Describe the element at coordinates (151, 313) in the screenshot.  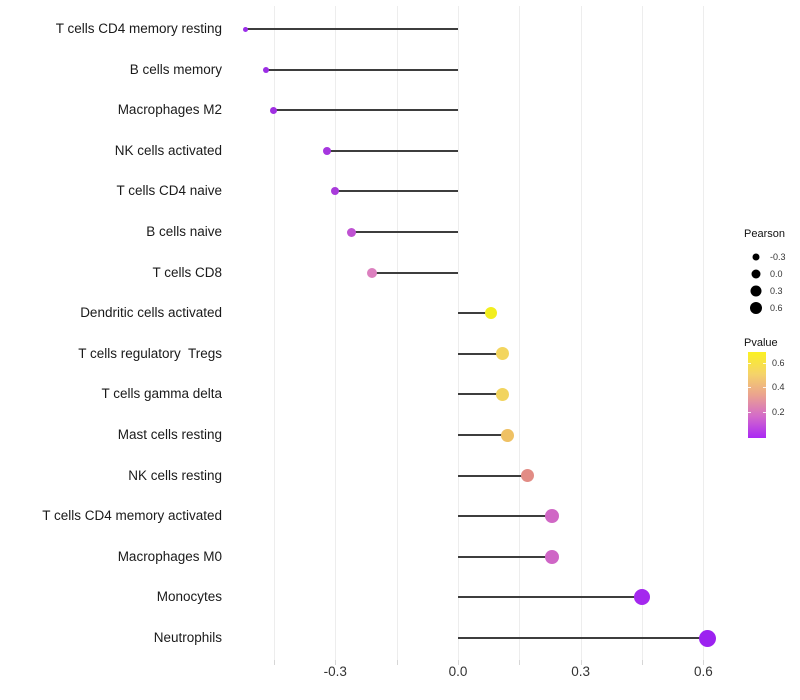
I see `category-label: Dendritic cells activated` at that location.